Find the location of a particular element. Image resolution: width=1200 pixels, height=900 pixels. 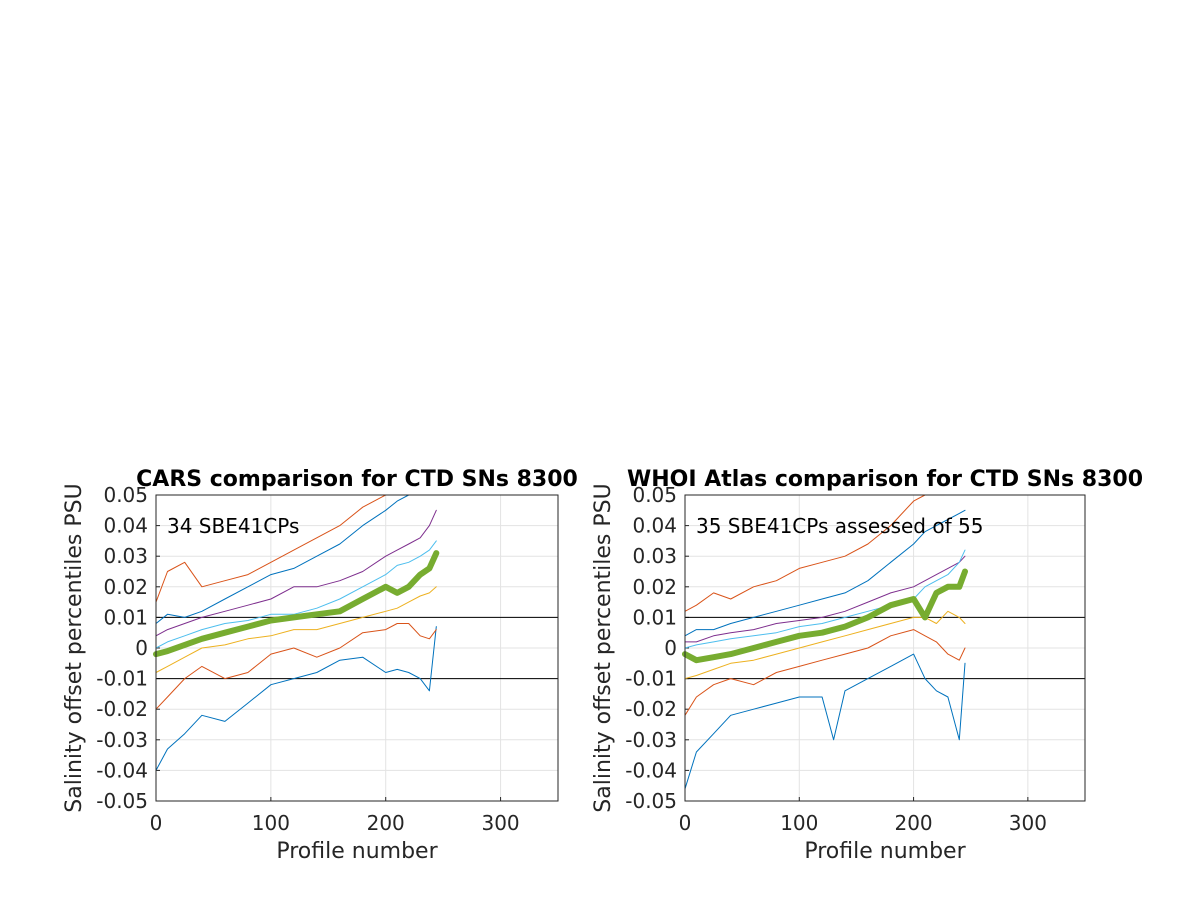

chart-title: WHOI Atlas comparison for CTD SNs 8300 is located at coordinates (885, 479).